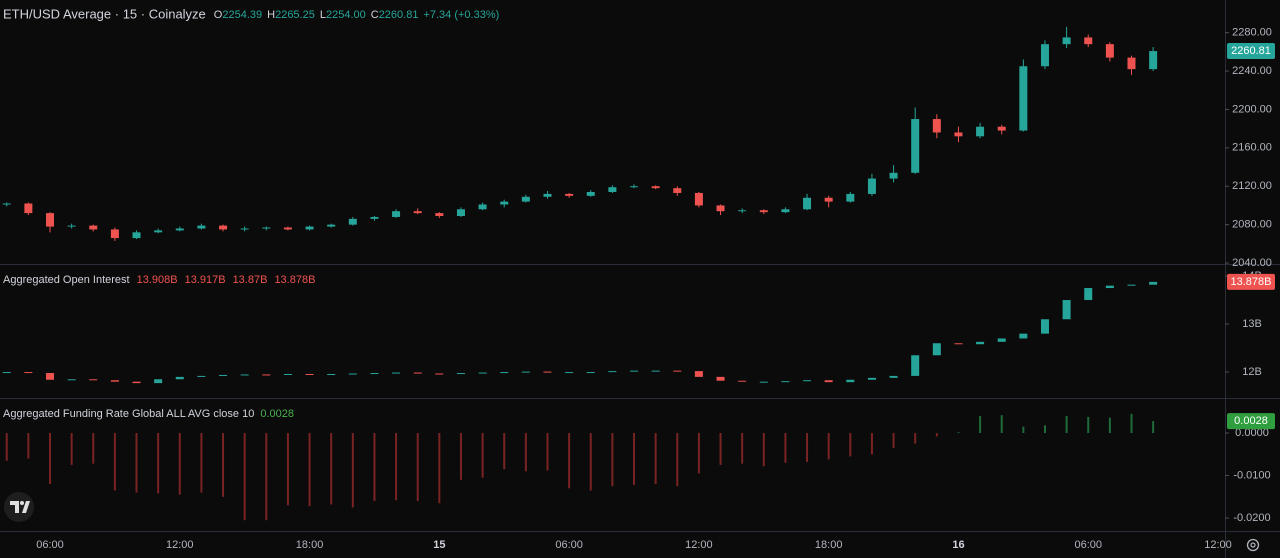 The image size is (1280, 558). What do you see at coordinates (1252, 324) in the screenshot?
I see `y-tick-label: 13B` at bounding box center [1252, 324].